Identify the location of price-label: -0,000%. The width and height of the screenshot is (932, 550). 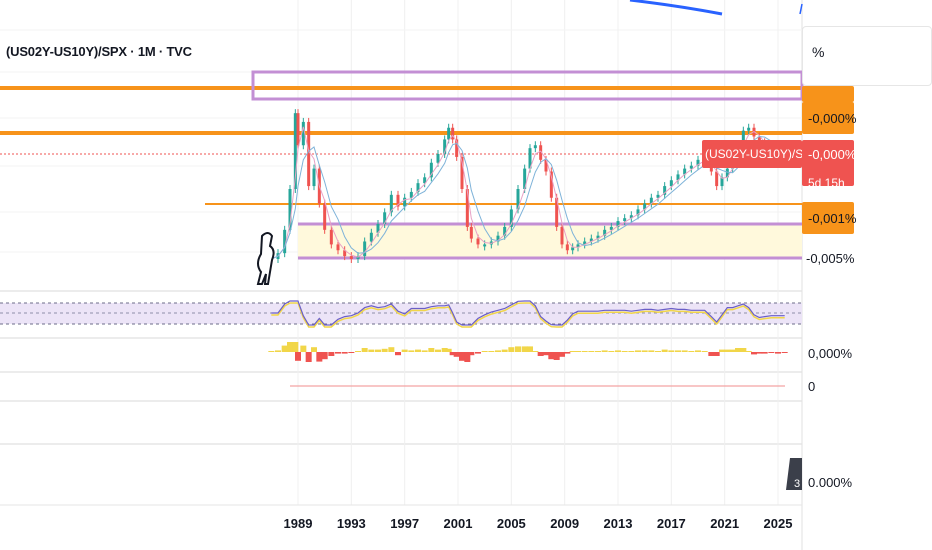
(829, 163).